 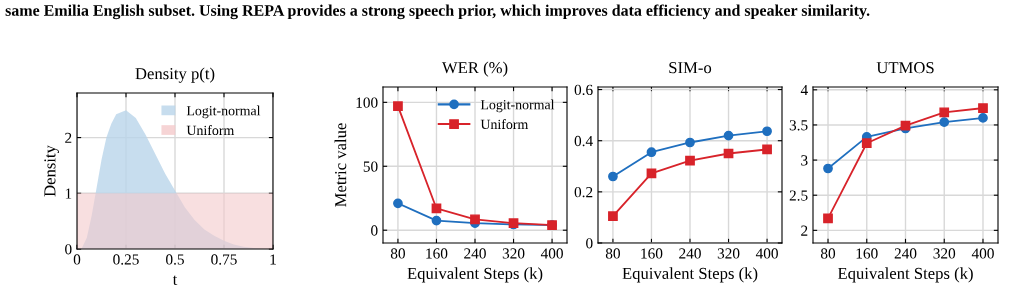 I want to click on y-tick-label: 3, so click(x=804, y=160).